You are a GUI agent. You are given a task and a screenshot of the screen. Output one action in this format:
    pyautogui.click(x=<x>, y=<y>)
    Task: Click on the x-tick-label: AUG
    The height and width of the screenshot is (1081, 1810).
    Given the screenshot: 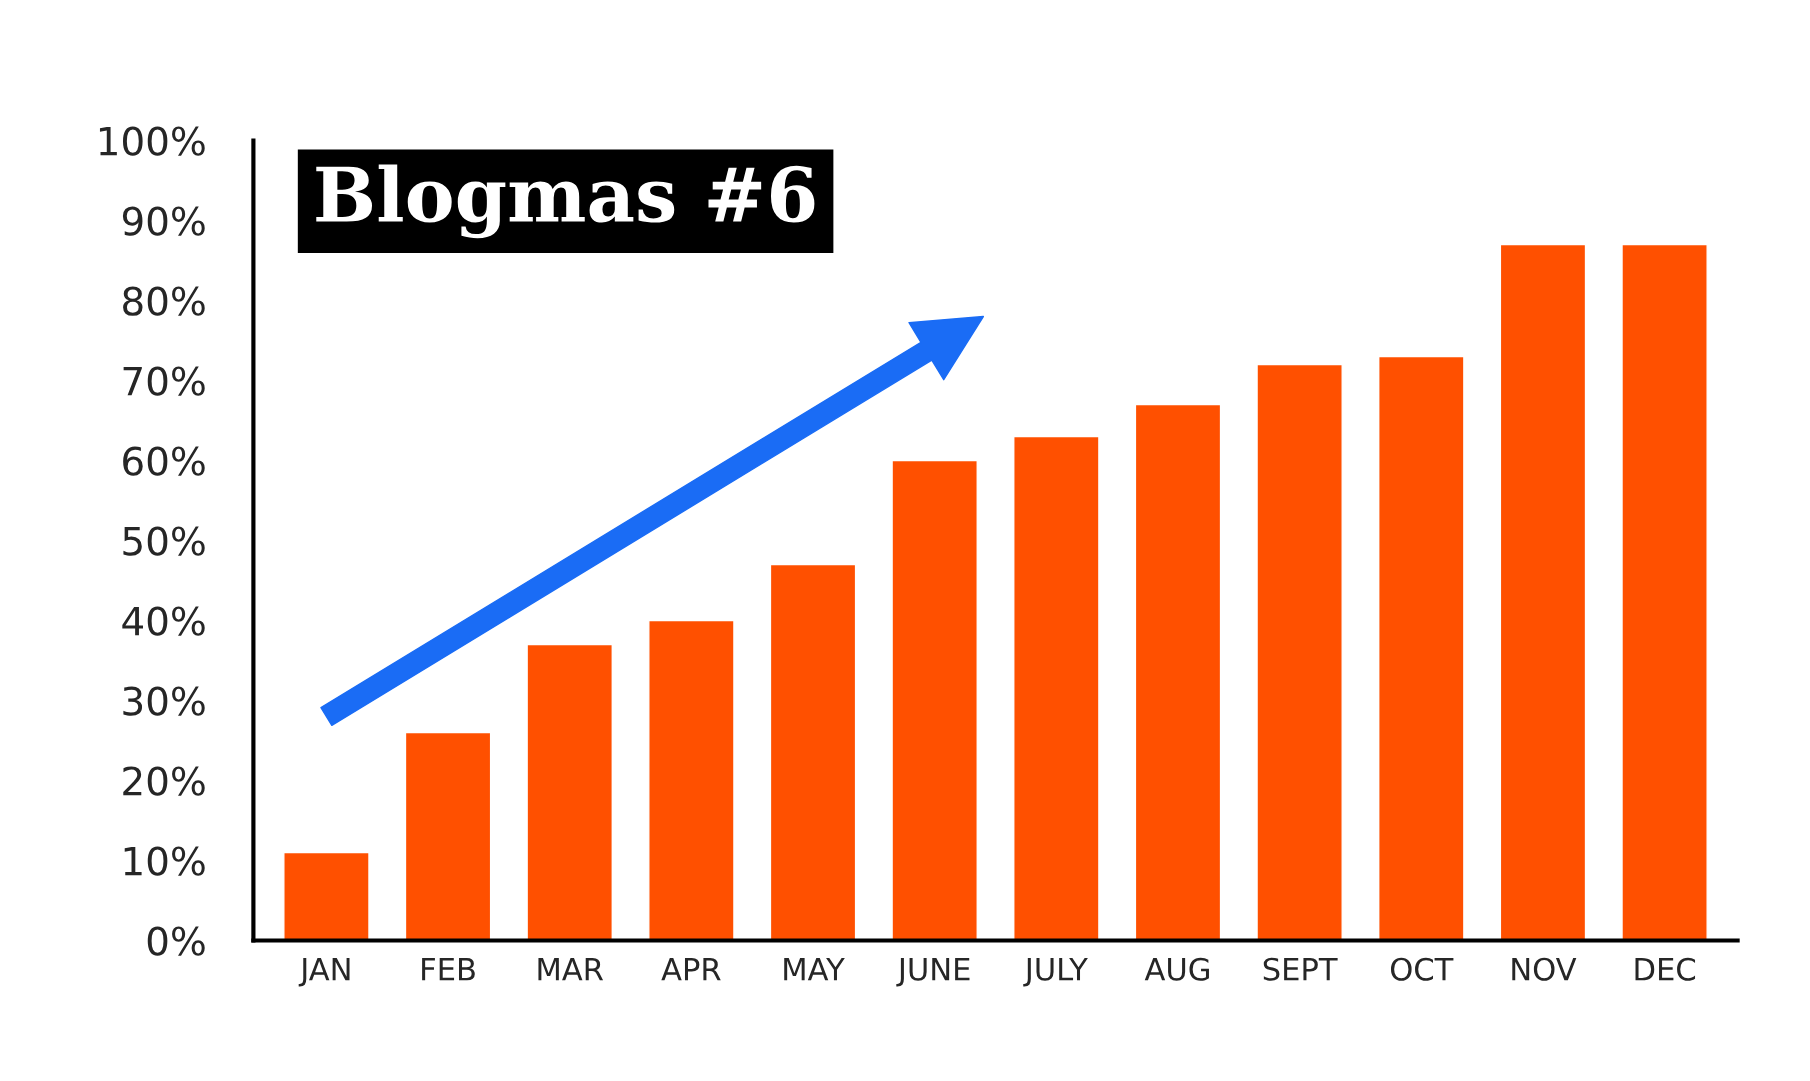 What is the action you would take?
    pyautogui.click(x=1176, y=969)
    